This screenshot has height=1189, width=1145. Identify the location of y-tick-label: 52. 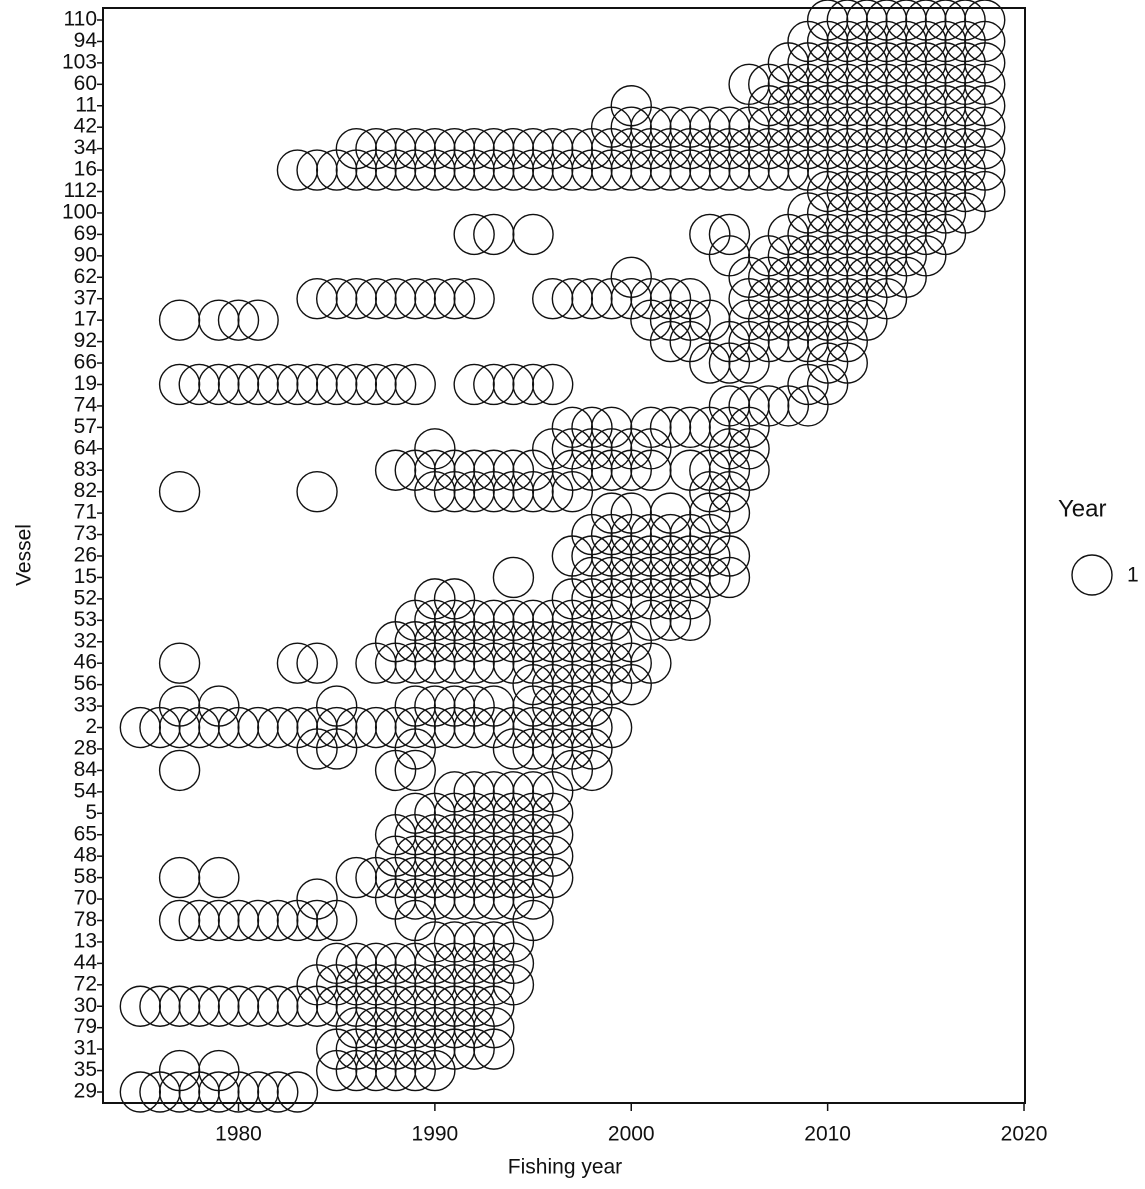
(85, 597).